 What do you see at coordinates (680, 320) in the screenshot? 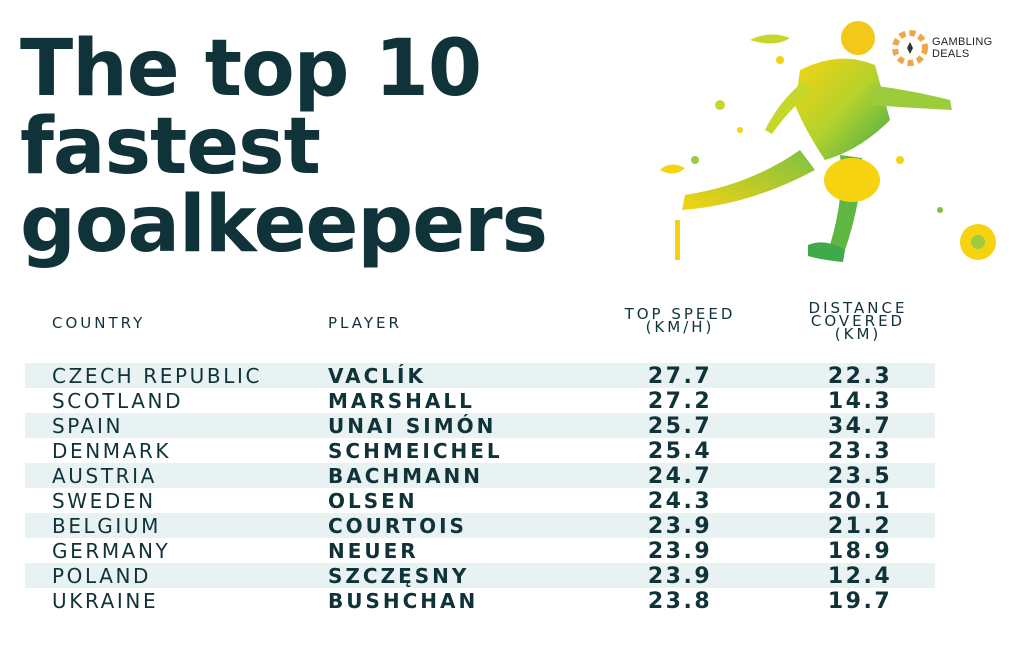
I see `column-header-top-speed: TOP SPEED (KM/H)` at bounding box center [680, 320].